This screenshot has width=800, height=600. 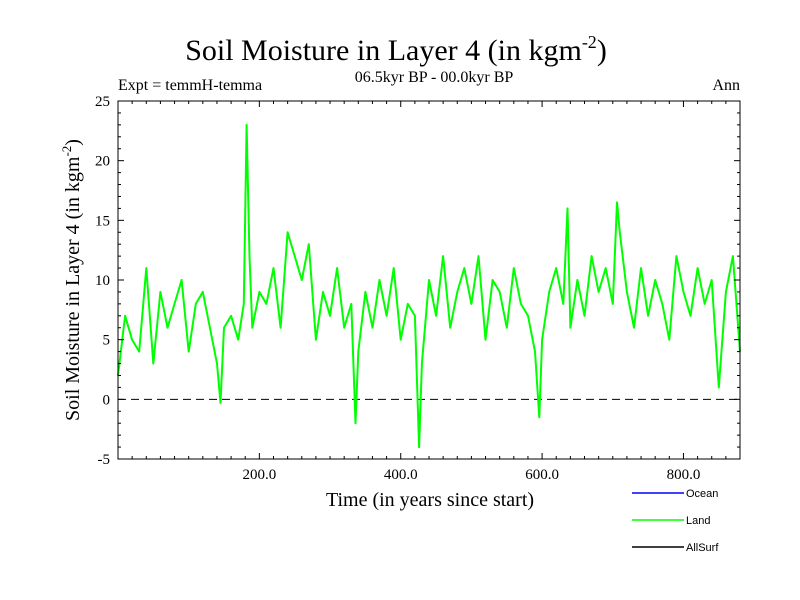 I want to click on legend: Ocean Land AllSurf, so click(x=675, y=521).